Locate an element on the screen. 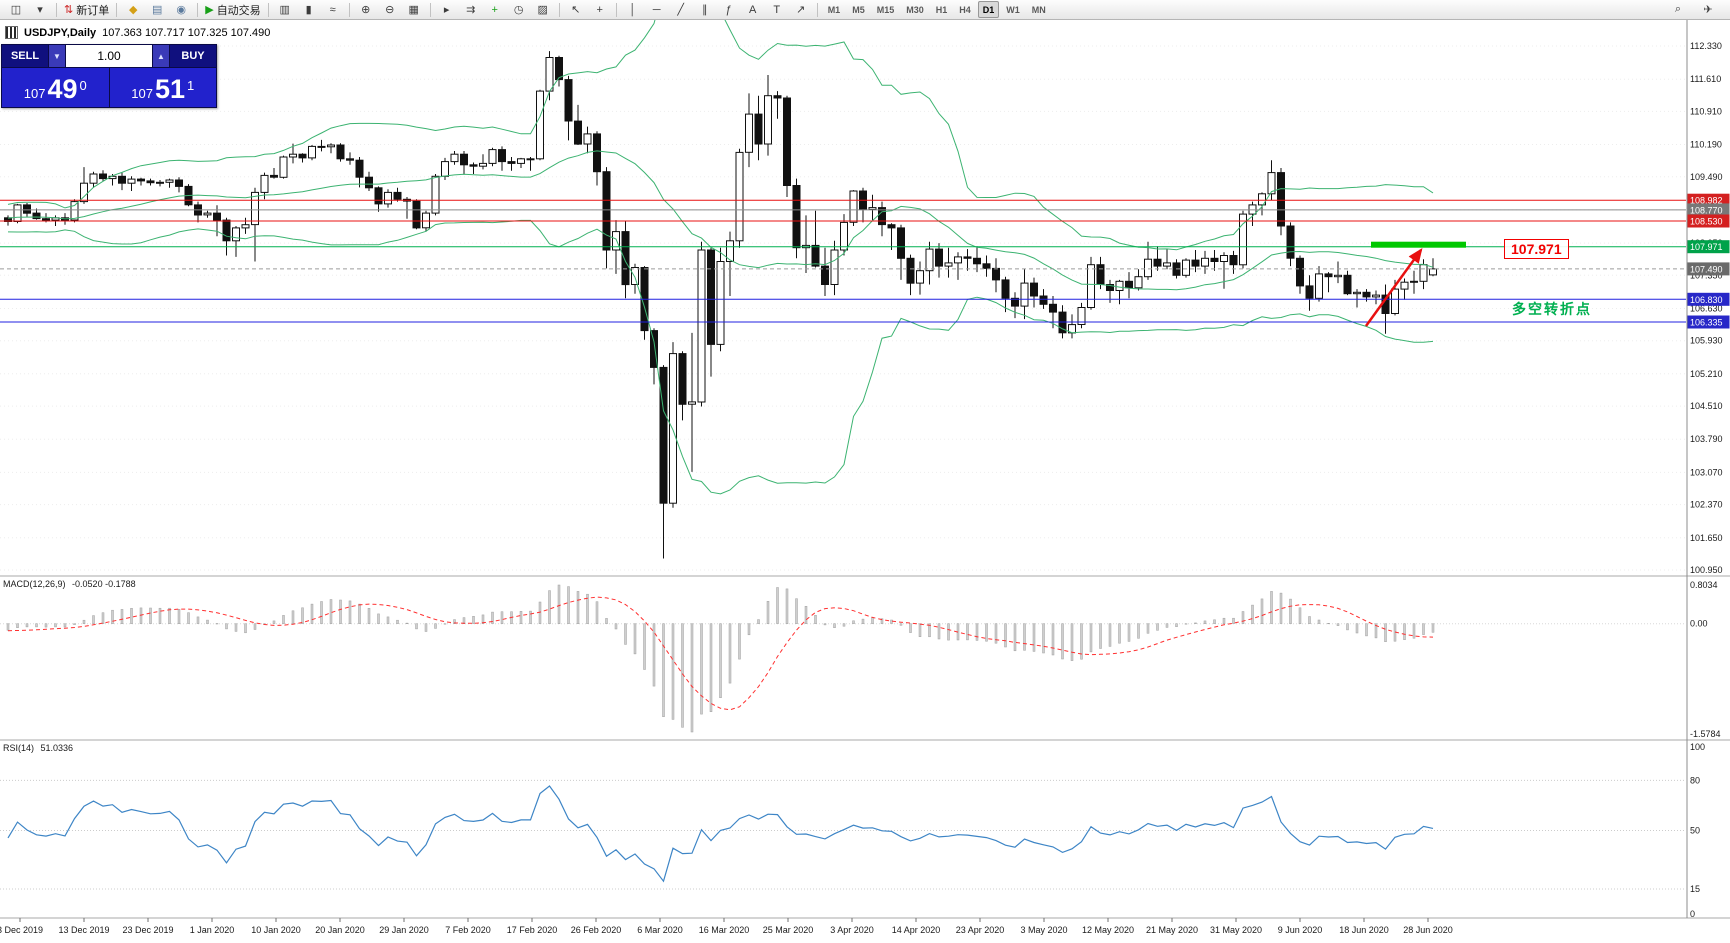 The image size is (1730, 943). svg-text: 7 Feb 2020 is located at coordinates (468, 930).